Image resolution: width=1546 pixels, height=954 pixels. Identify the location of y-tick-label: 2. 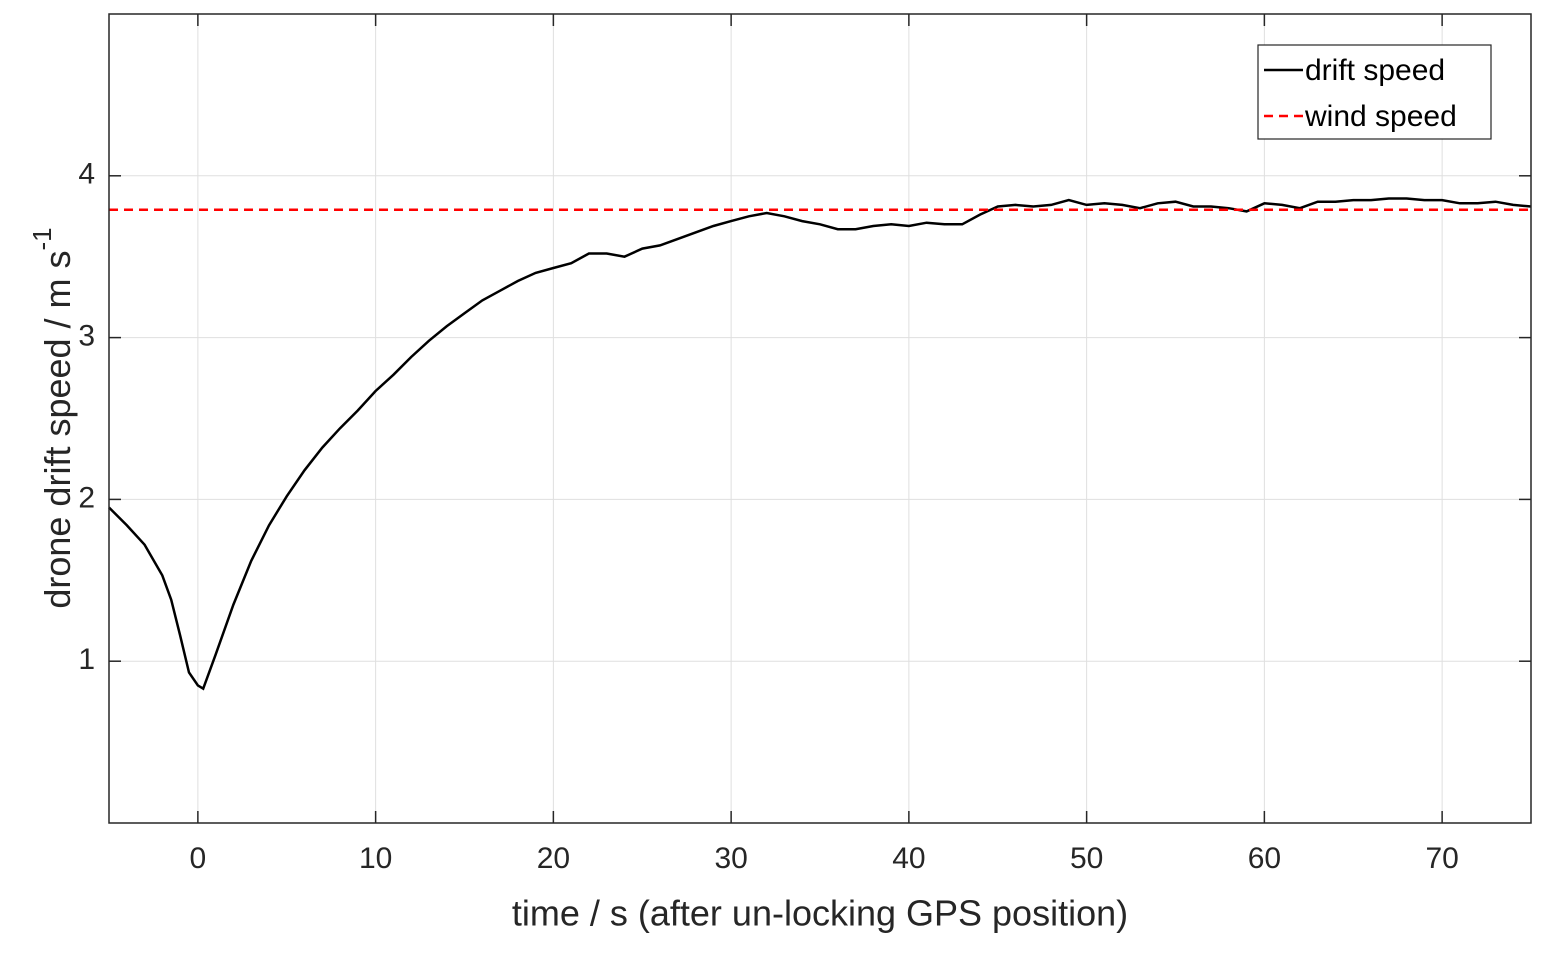
(86, 497).